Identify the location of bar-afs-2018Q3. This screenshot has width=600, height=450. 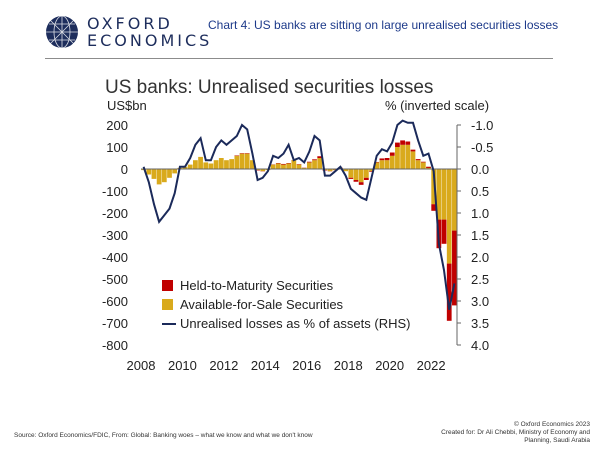
(361, 176).